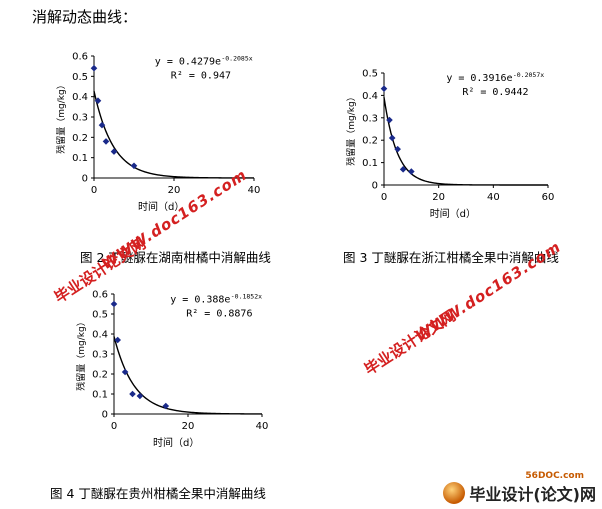 Image resolution: width=602 pixels, height=509 pixels. I want to click on r-squared: R² = 0.947, so click(201, 76).